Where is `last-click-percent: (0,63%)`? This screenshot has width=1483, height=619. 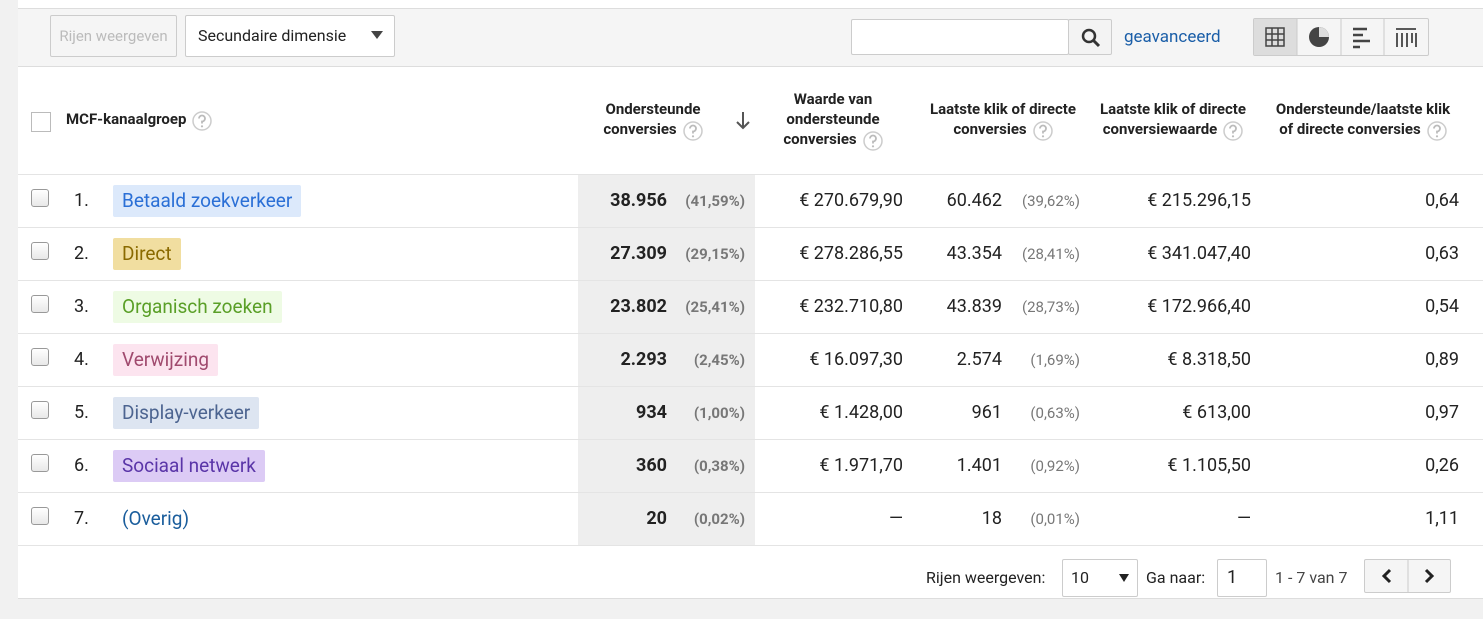
last-click-percent: (0,63%) is located at coordinates (1055, 413).